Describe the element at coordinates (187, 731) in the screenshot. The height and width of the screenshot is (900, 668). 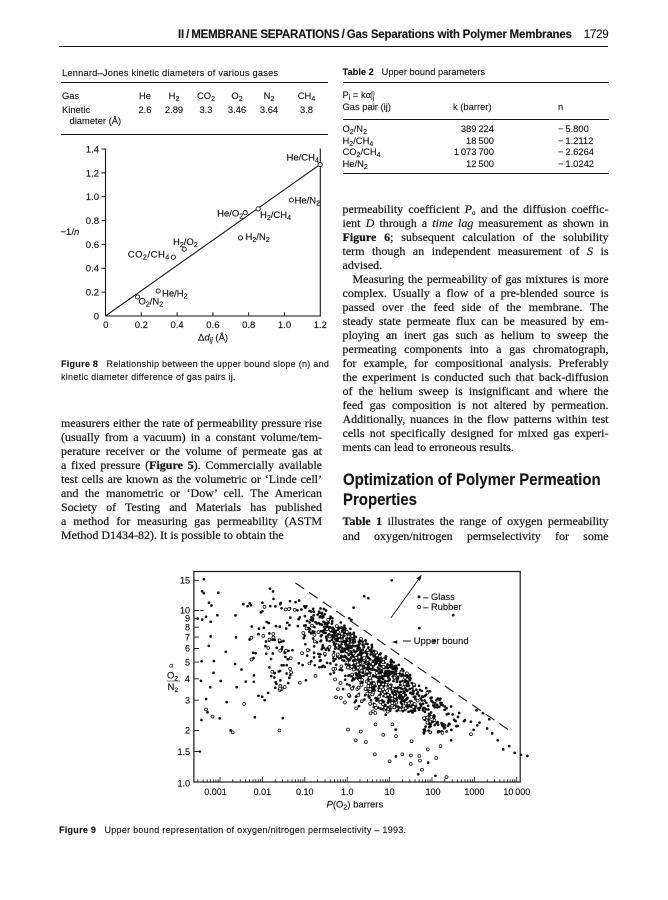
I see `svg-text: 2` at that location.